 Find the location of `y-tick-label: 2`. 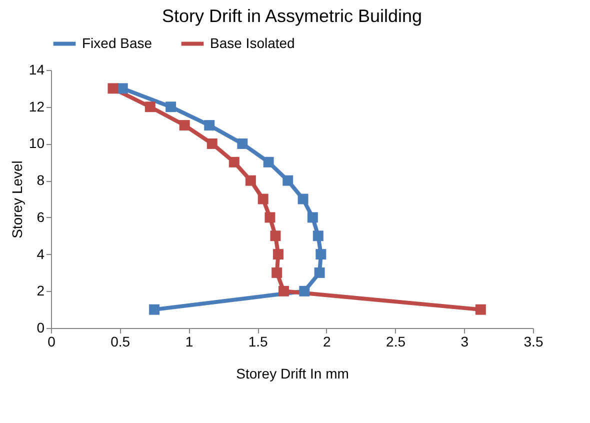

y-tick-label: 2 is located at coordinates (40, 290).